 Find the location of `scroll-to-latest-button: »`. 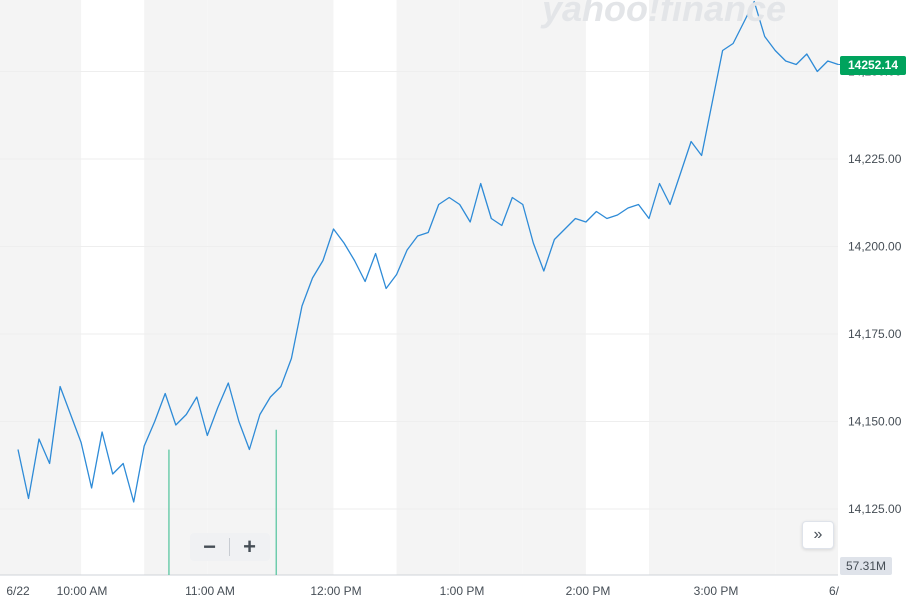

scroll-to-latest-button: » is located at coordinates (818, 535).